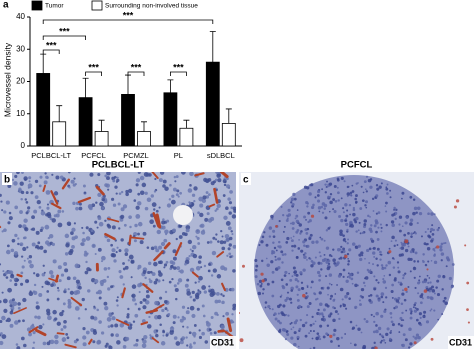 Image resolution: width=474 pixels, height=349 pixels. What do you see at coordinates (59, 134) in the screenshot?
I see `bar` at bounding box center [59, 134].